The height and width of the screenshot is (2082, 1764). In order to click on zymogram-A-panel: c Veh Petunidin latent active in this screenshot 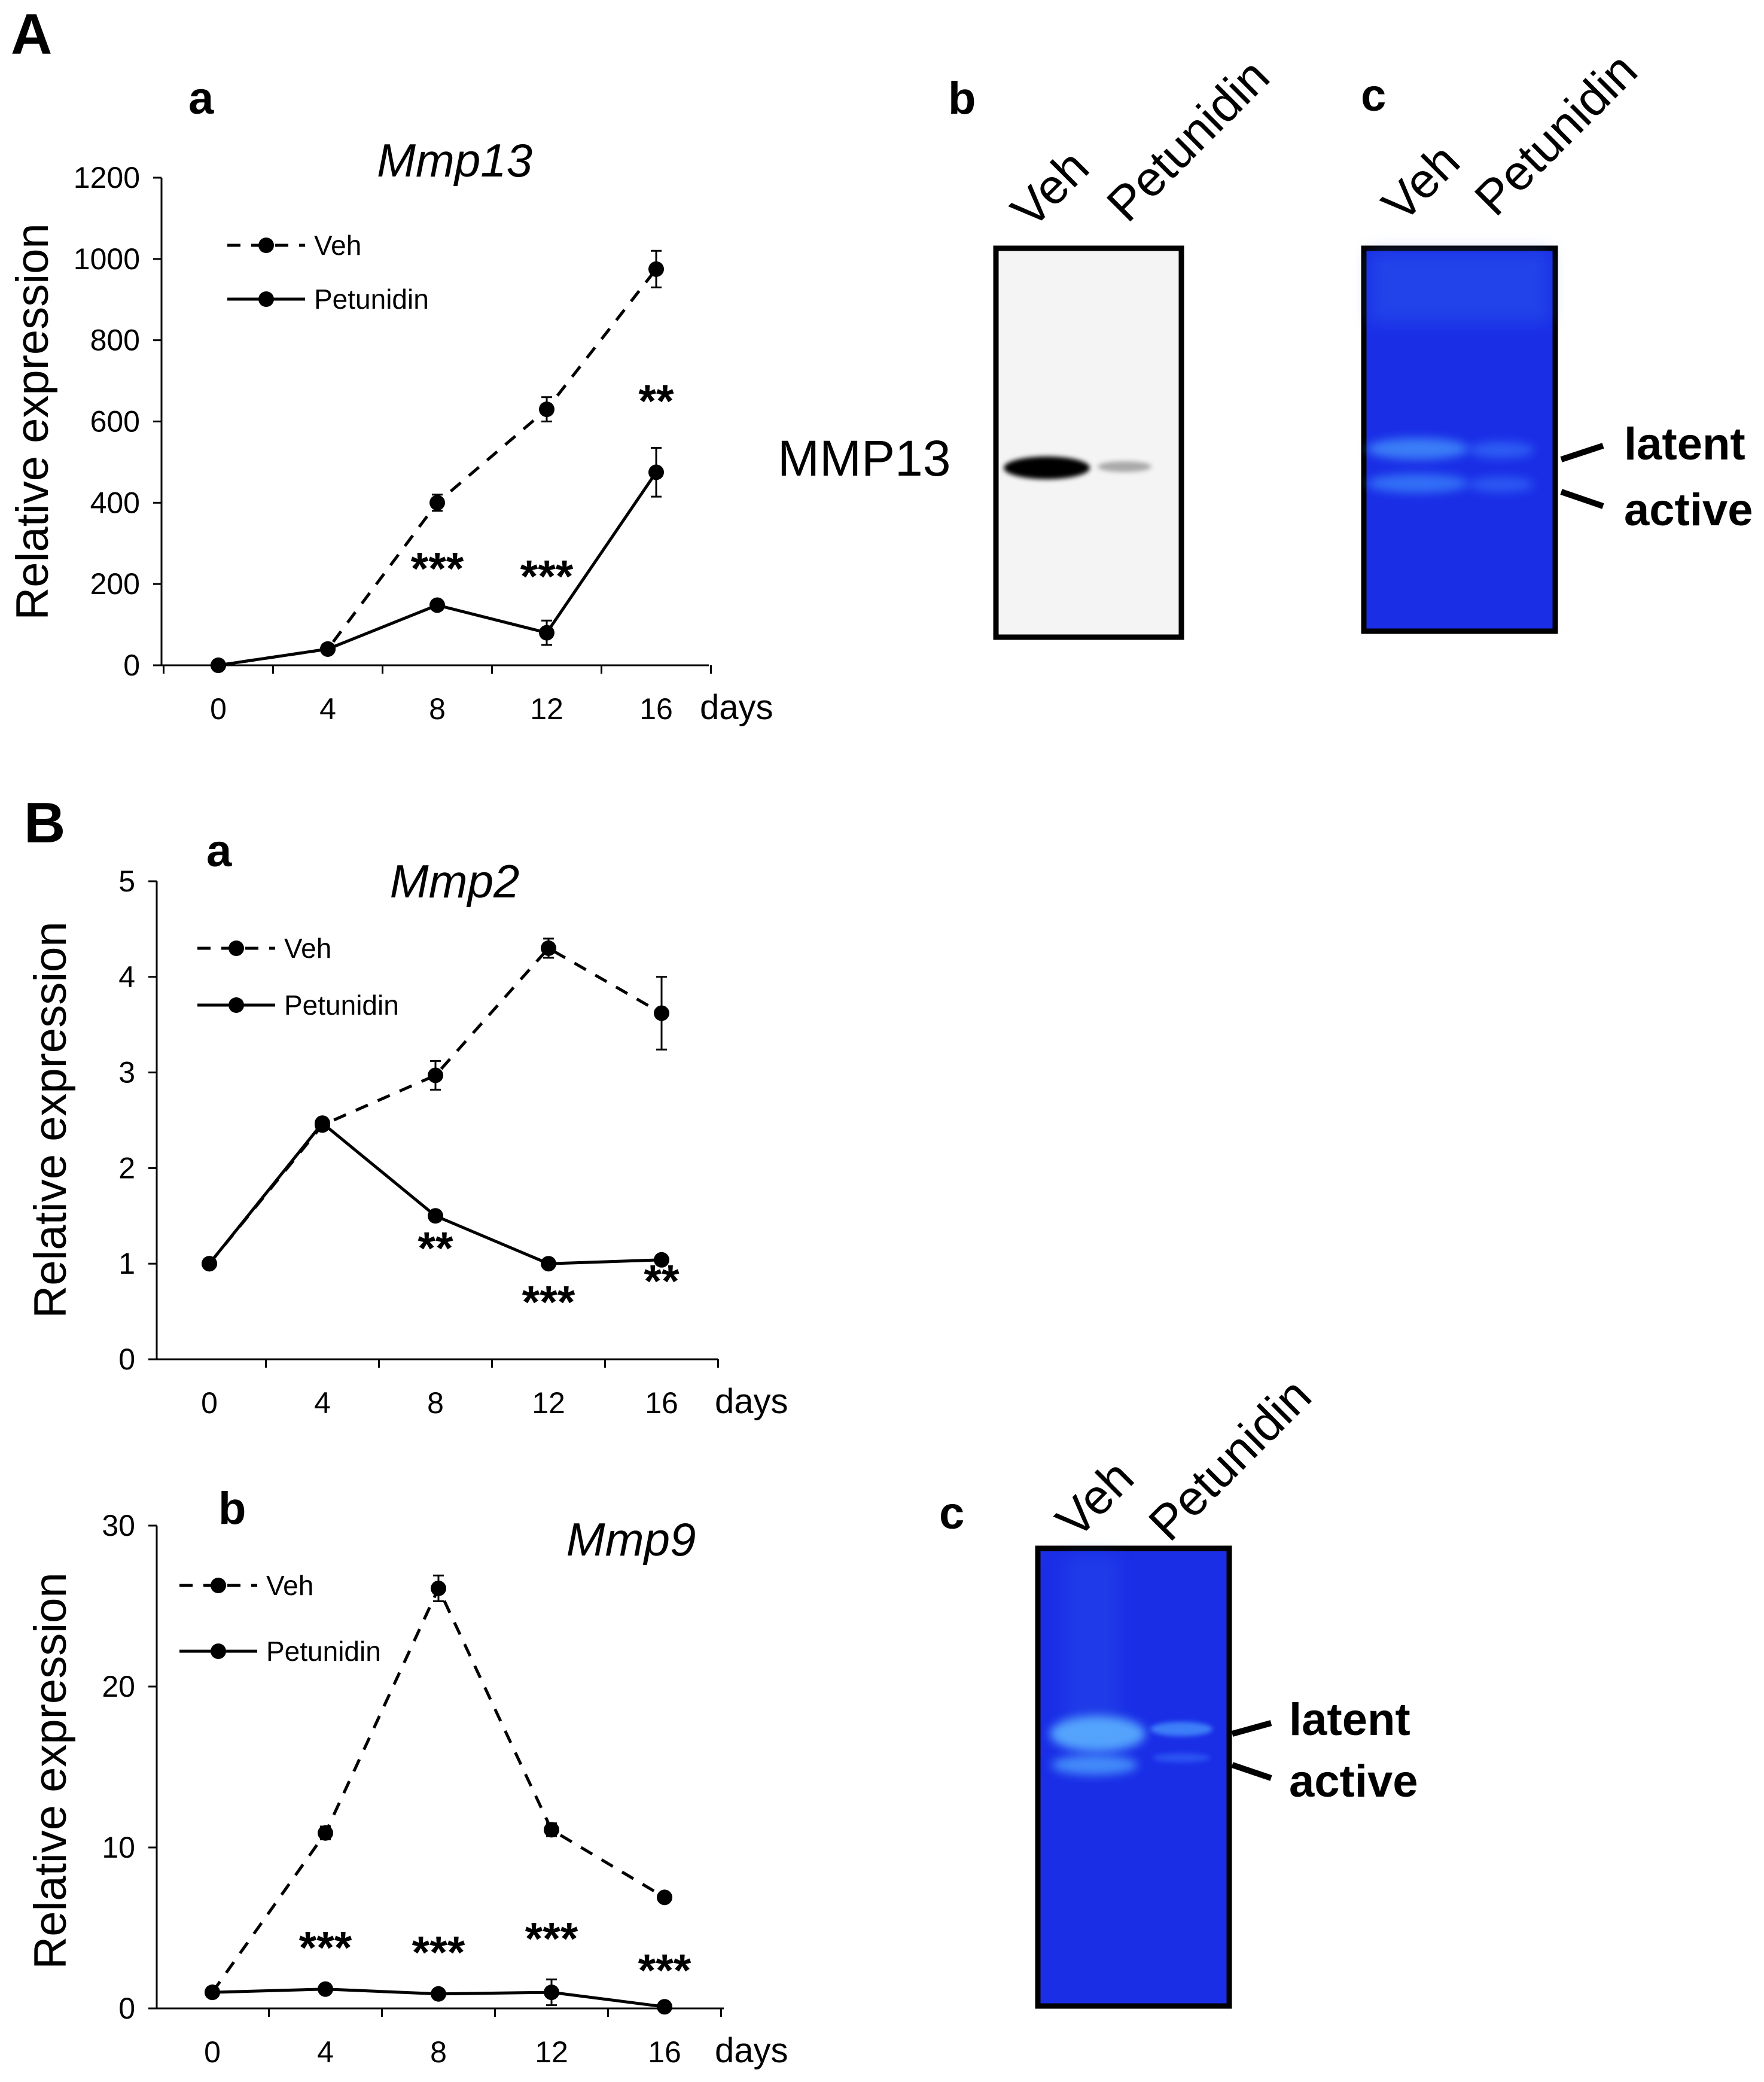, I will do `click(1557, 338)`.